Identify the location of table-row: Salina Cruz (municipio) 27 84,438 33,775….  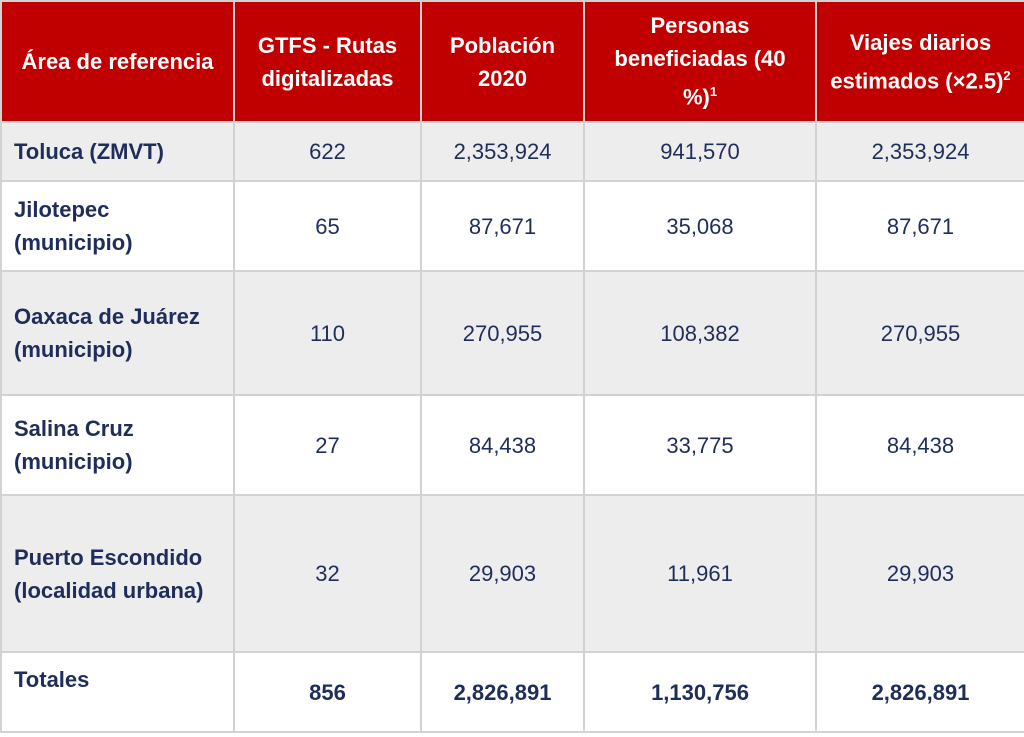
(512, 445).